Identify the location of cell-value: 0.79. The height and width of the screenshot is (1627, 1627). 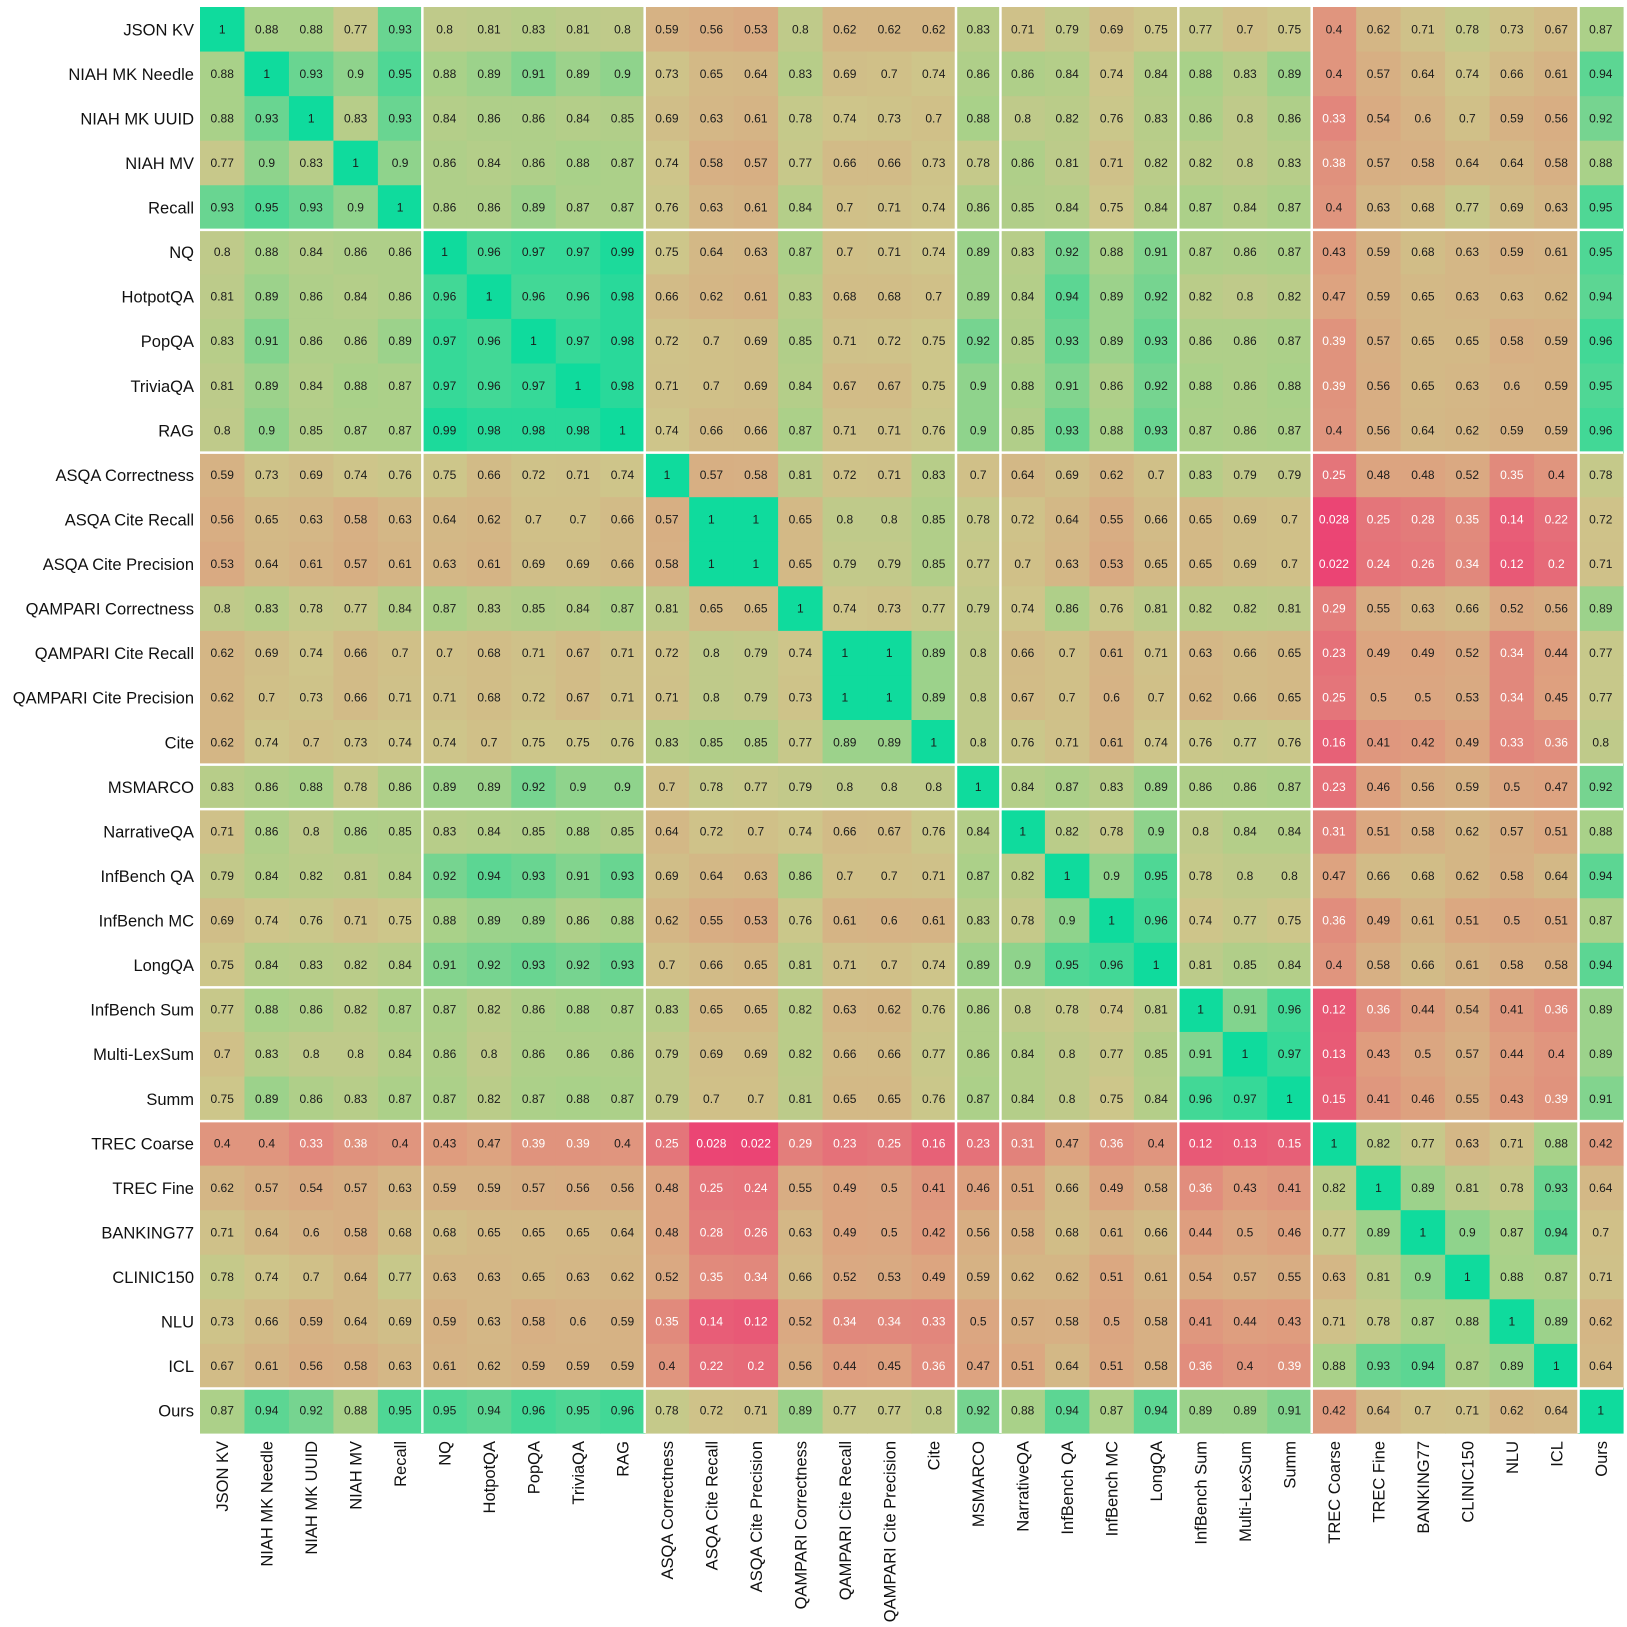
(667, 1054).